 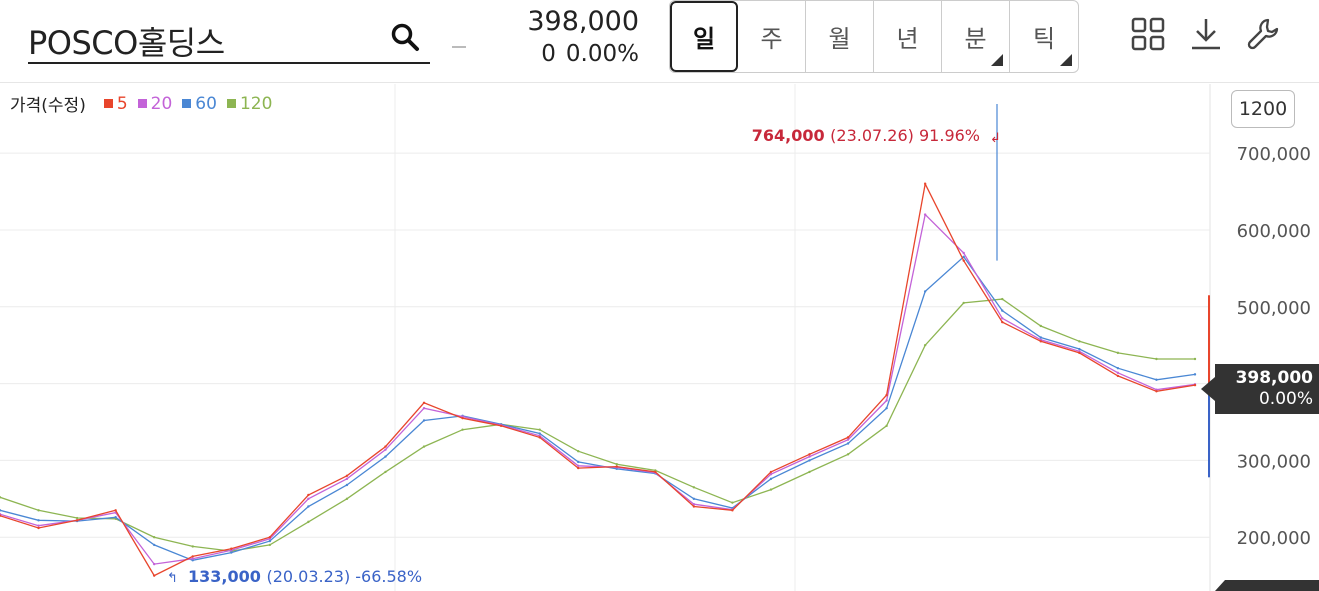 What do you see at coordinates (1044, 39) in the screenshot?
I see `tab-label: 틱` at bounding box center [1044, 39].